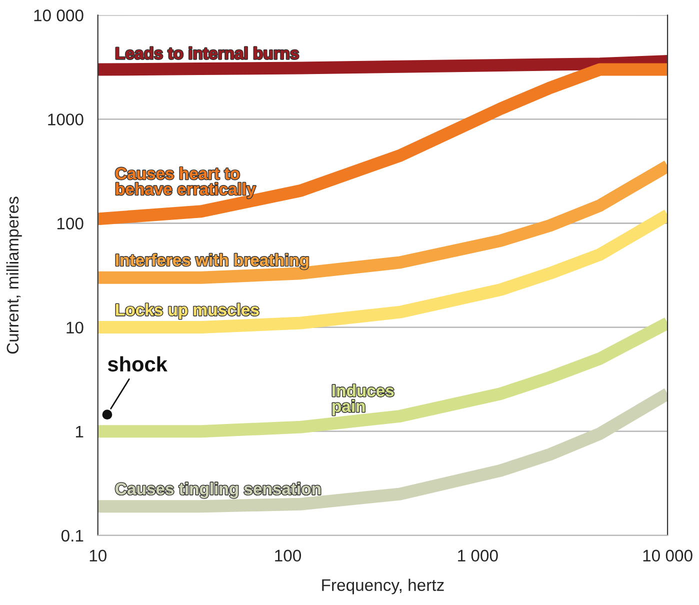 The height and width of the screenshot is (605, 699). Describe the element at coordinates (59, 16) in the screenshot. I see `y-tick-label: 10 000` at that location.